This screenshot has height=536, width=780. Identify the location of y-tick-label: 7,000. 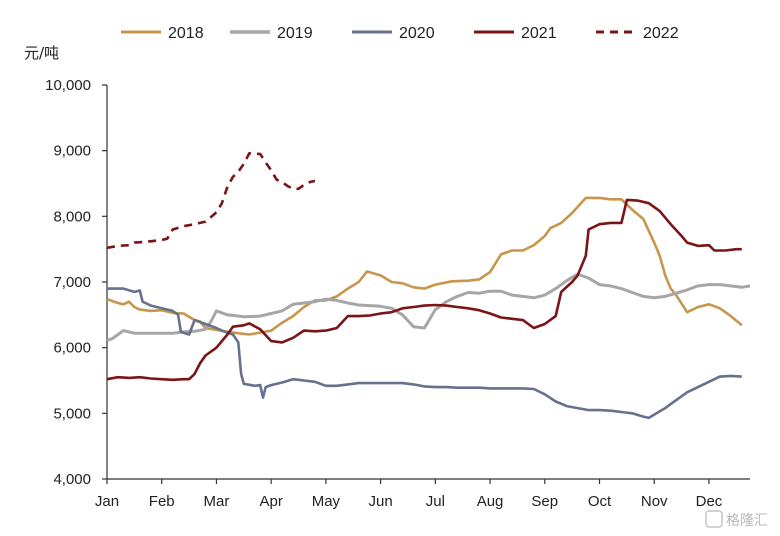
(72, 282).